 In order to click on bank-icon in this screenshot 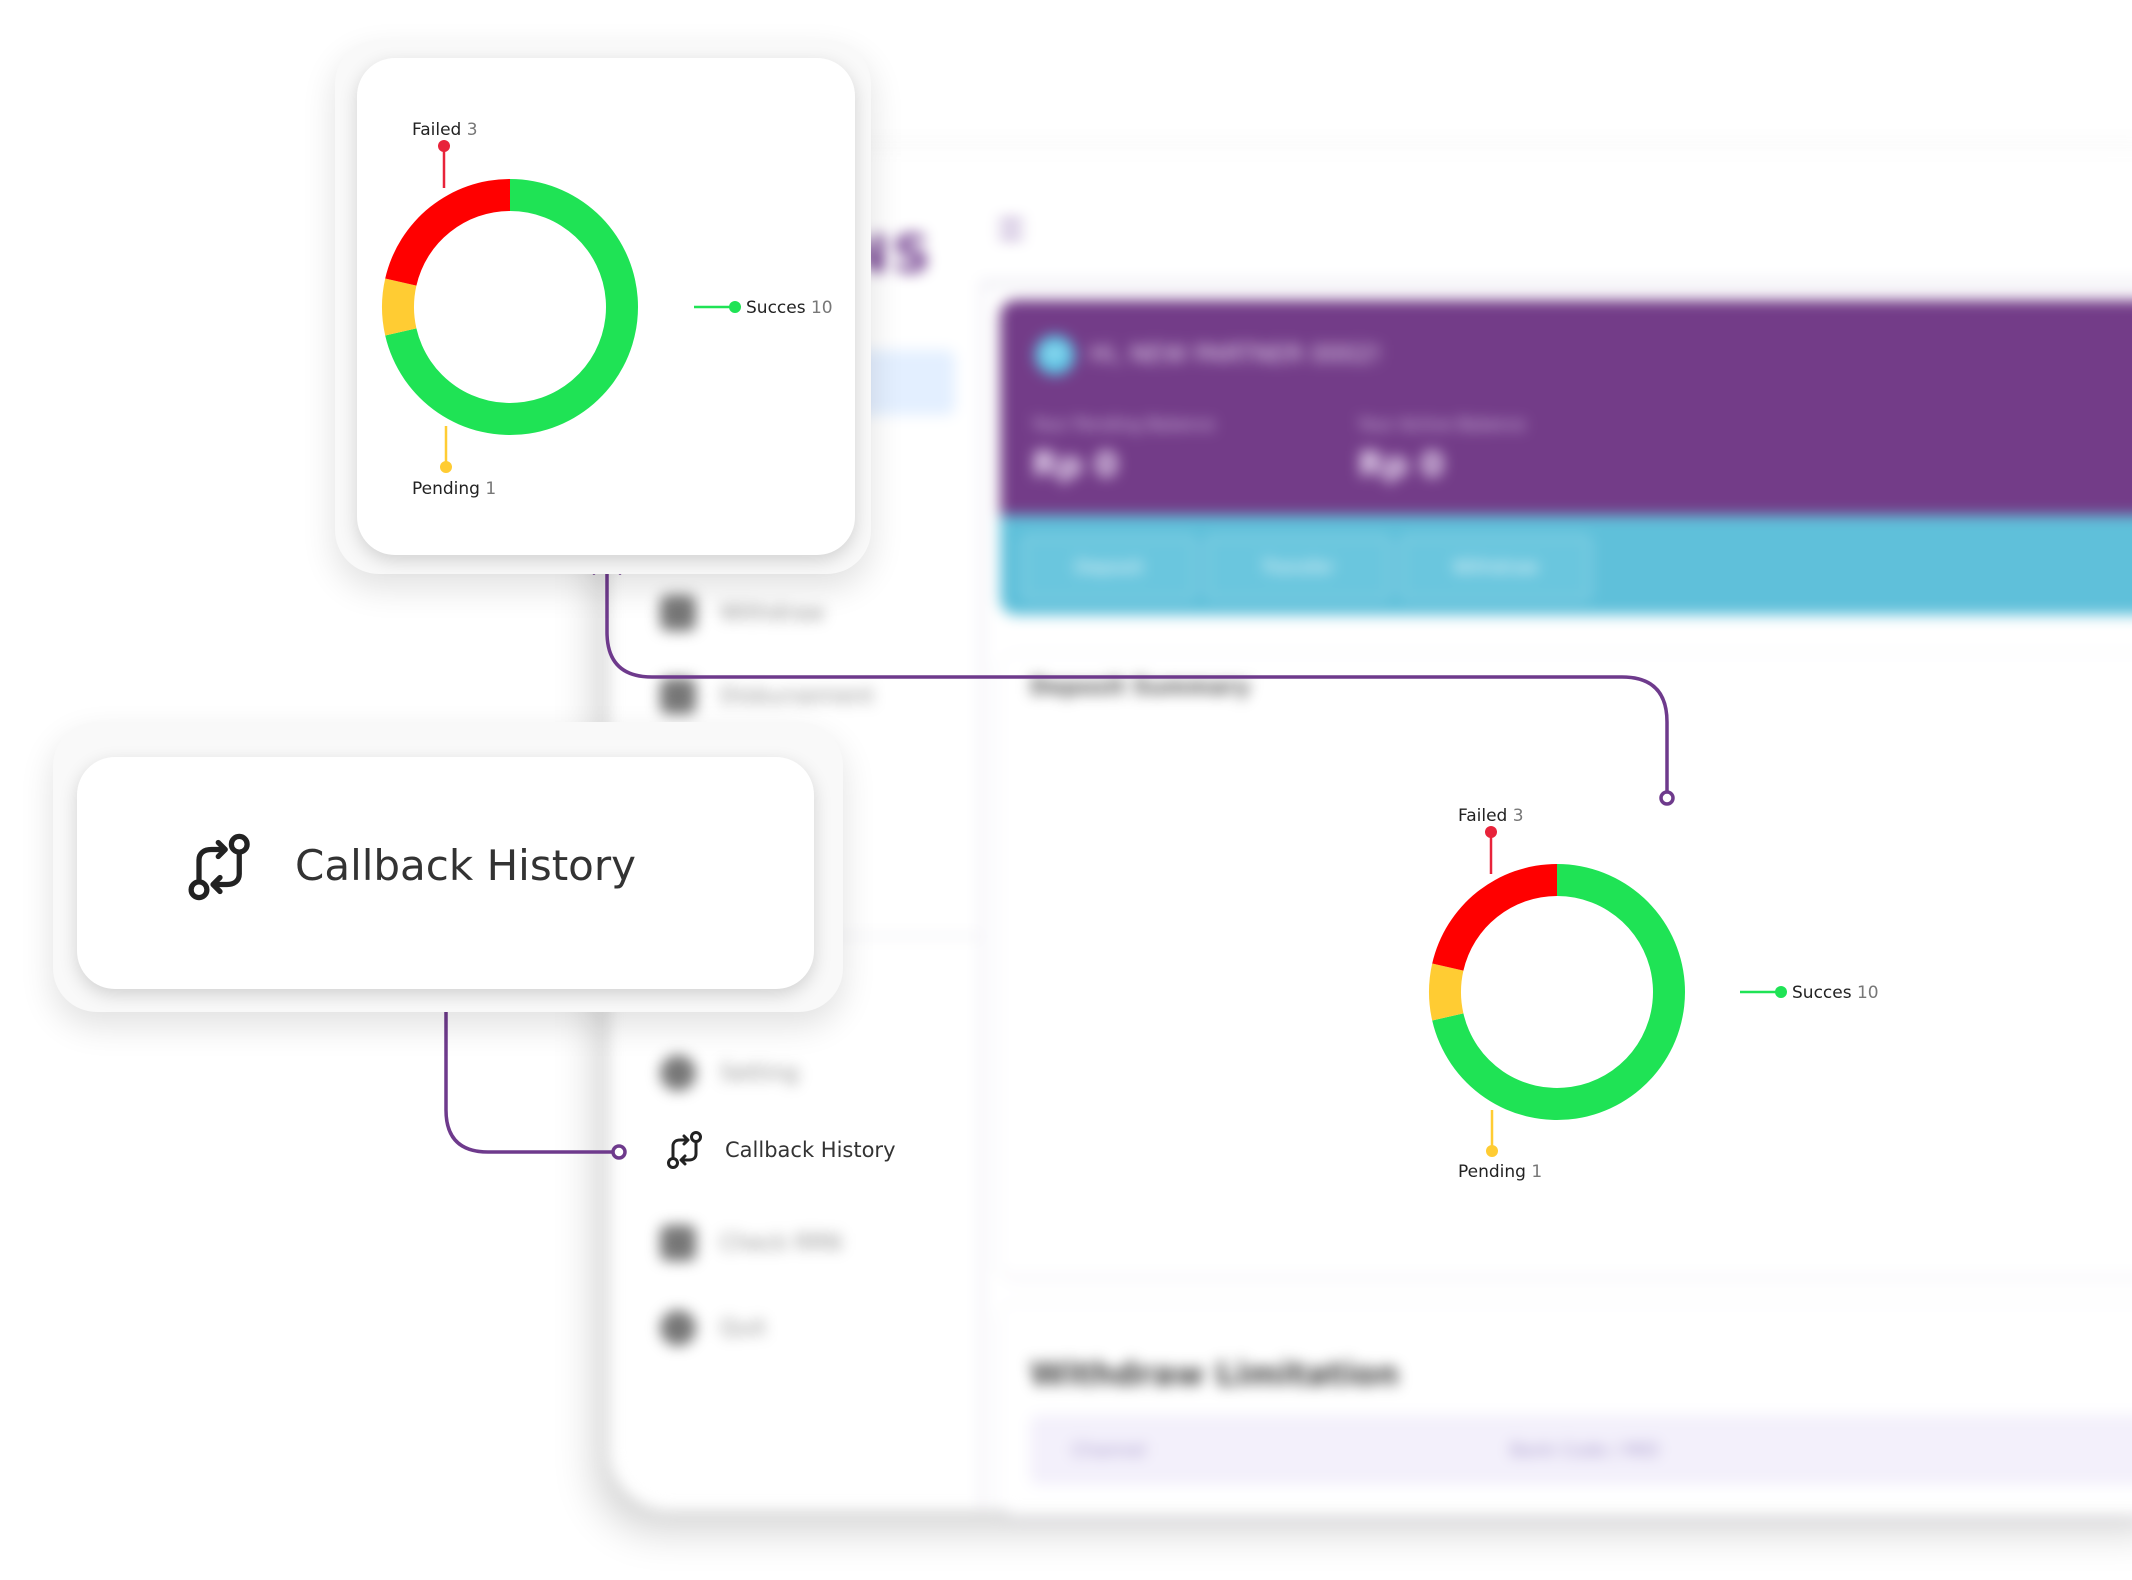, I will do `click(678, 613)`.